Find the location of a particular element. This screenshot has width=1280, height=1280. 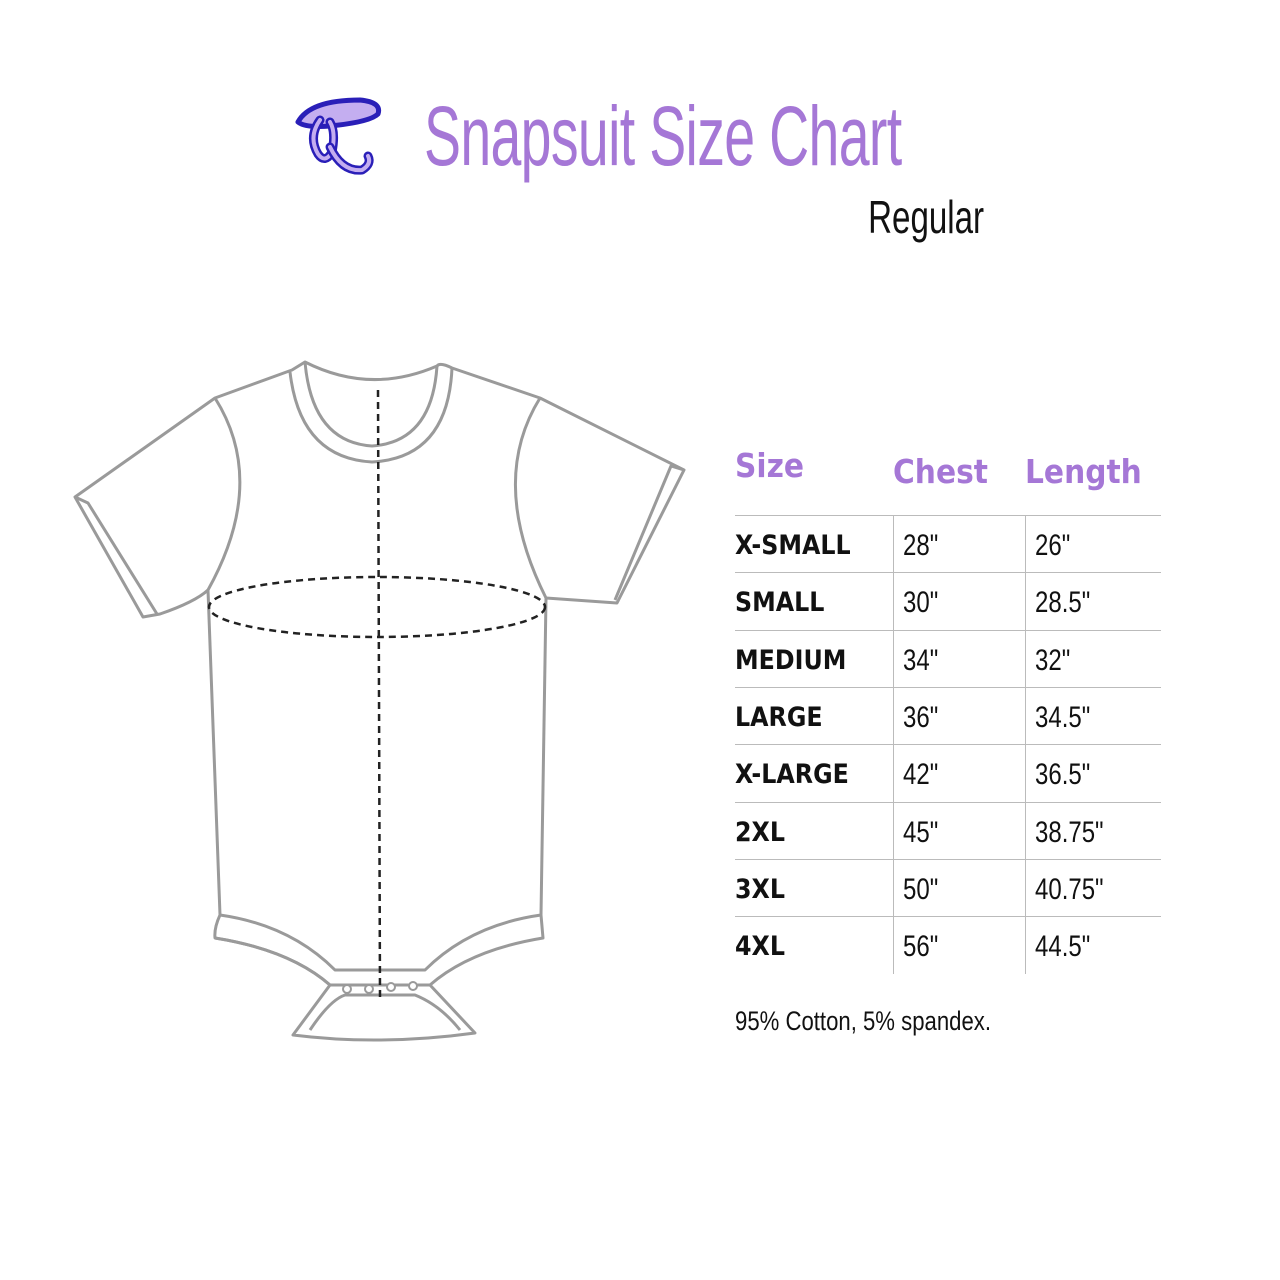

chest-cell-text: 30" is located at coordinates (921, 603).